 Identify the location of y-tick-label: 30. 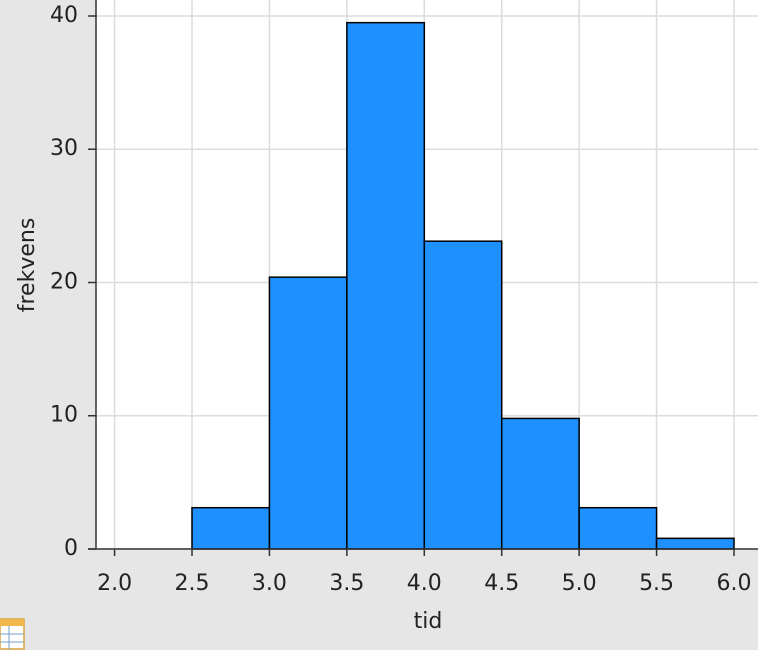
(64, 148).